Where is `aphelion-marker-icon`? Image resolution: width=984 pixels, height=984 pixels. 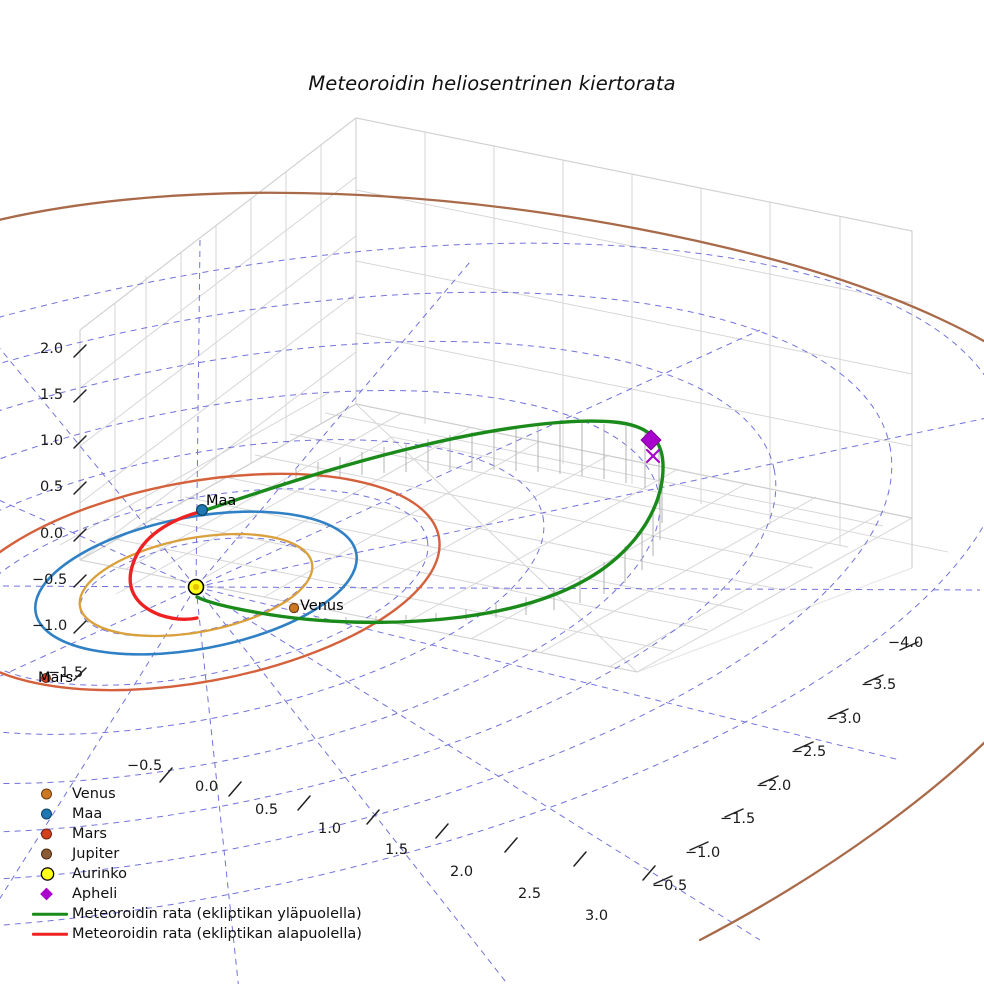
aphelion-marker-icon is located at coordinates (50, 894).